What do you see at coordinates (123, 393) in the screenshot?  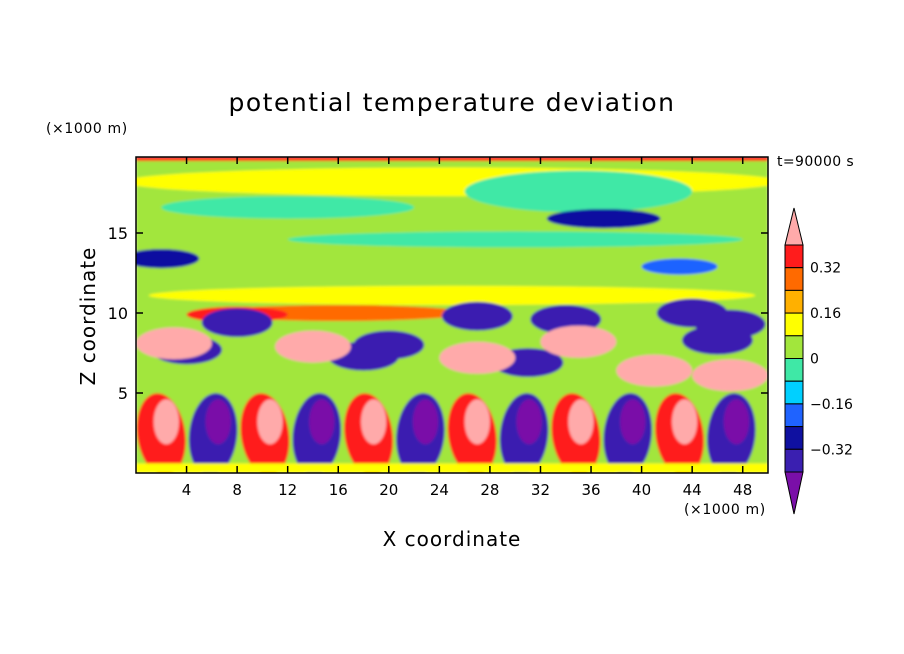 I see `y-tick-label: 5` at bounding box center [123, 393].